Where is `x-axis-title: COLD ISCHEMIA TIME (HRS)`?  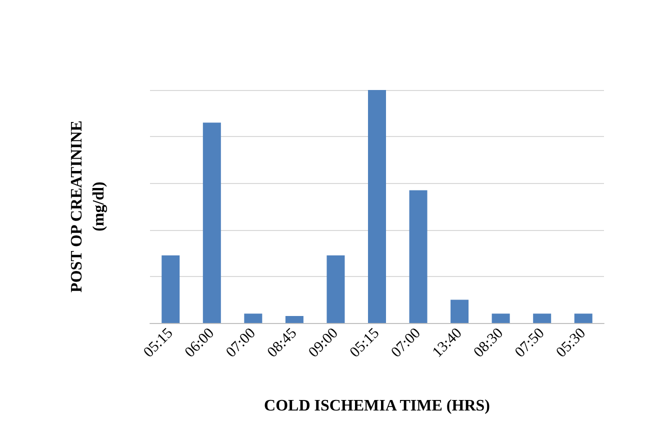
x-axis-title: COLD ISCHEMIA TIME (HRS) is located at coordinates (377, 406).